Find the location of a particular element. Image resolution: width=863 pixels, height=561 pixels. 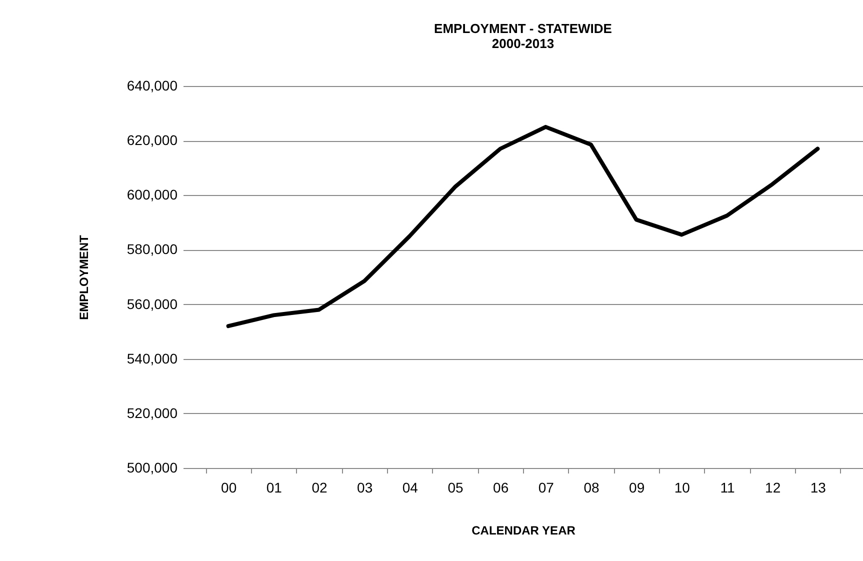

x-tick-label: 05 is located at coordinates (456, 488).